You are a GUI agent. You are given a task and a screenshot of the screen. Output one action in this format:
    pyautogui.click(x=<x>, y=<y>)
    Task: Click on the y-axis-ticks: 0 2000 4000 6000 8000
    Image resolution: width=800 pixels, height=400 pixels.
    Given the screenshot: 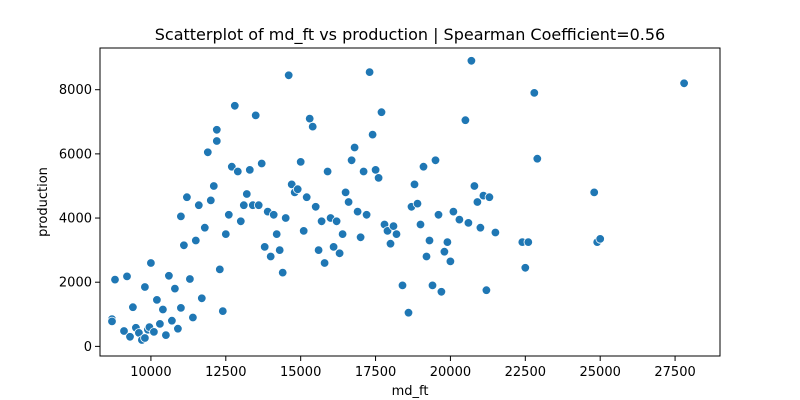 What is the action you would take?
    pyautogui.click(x=79, y=219)
    